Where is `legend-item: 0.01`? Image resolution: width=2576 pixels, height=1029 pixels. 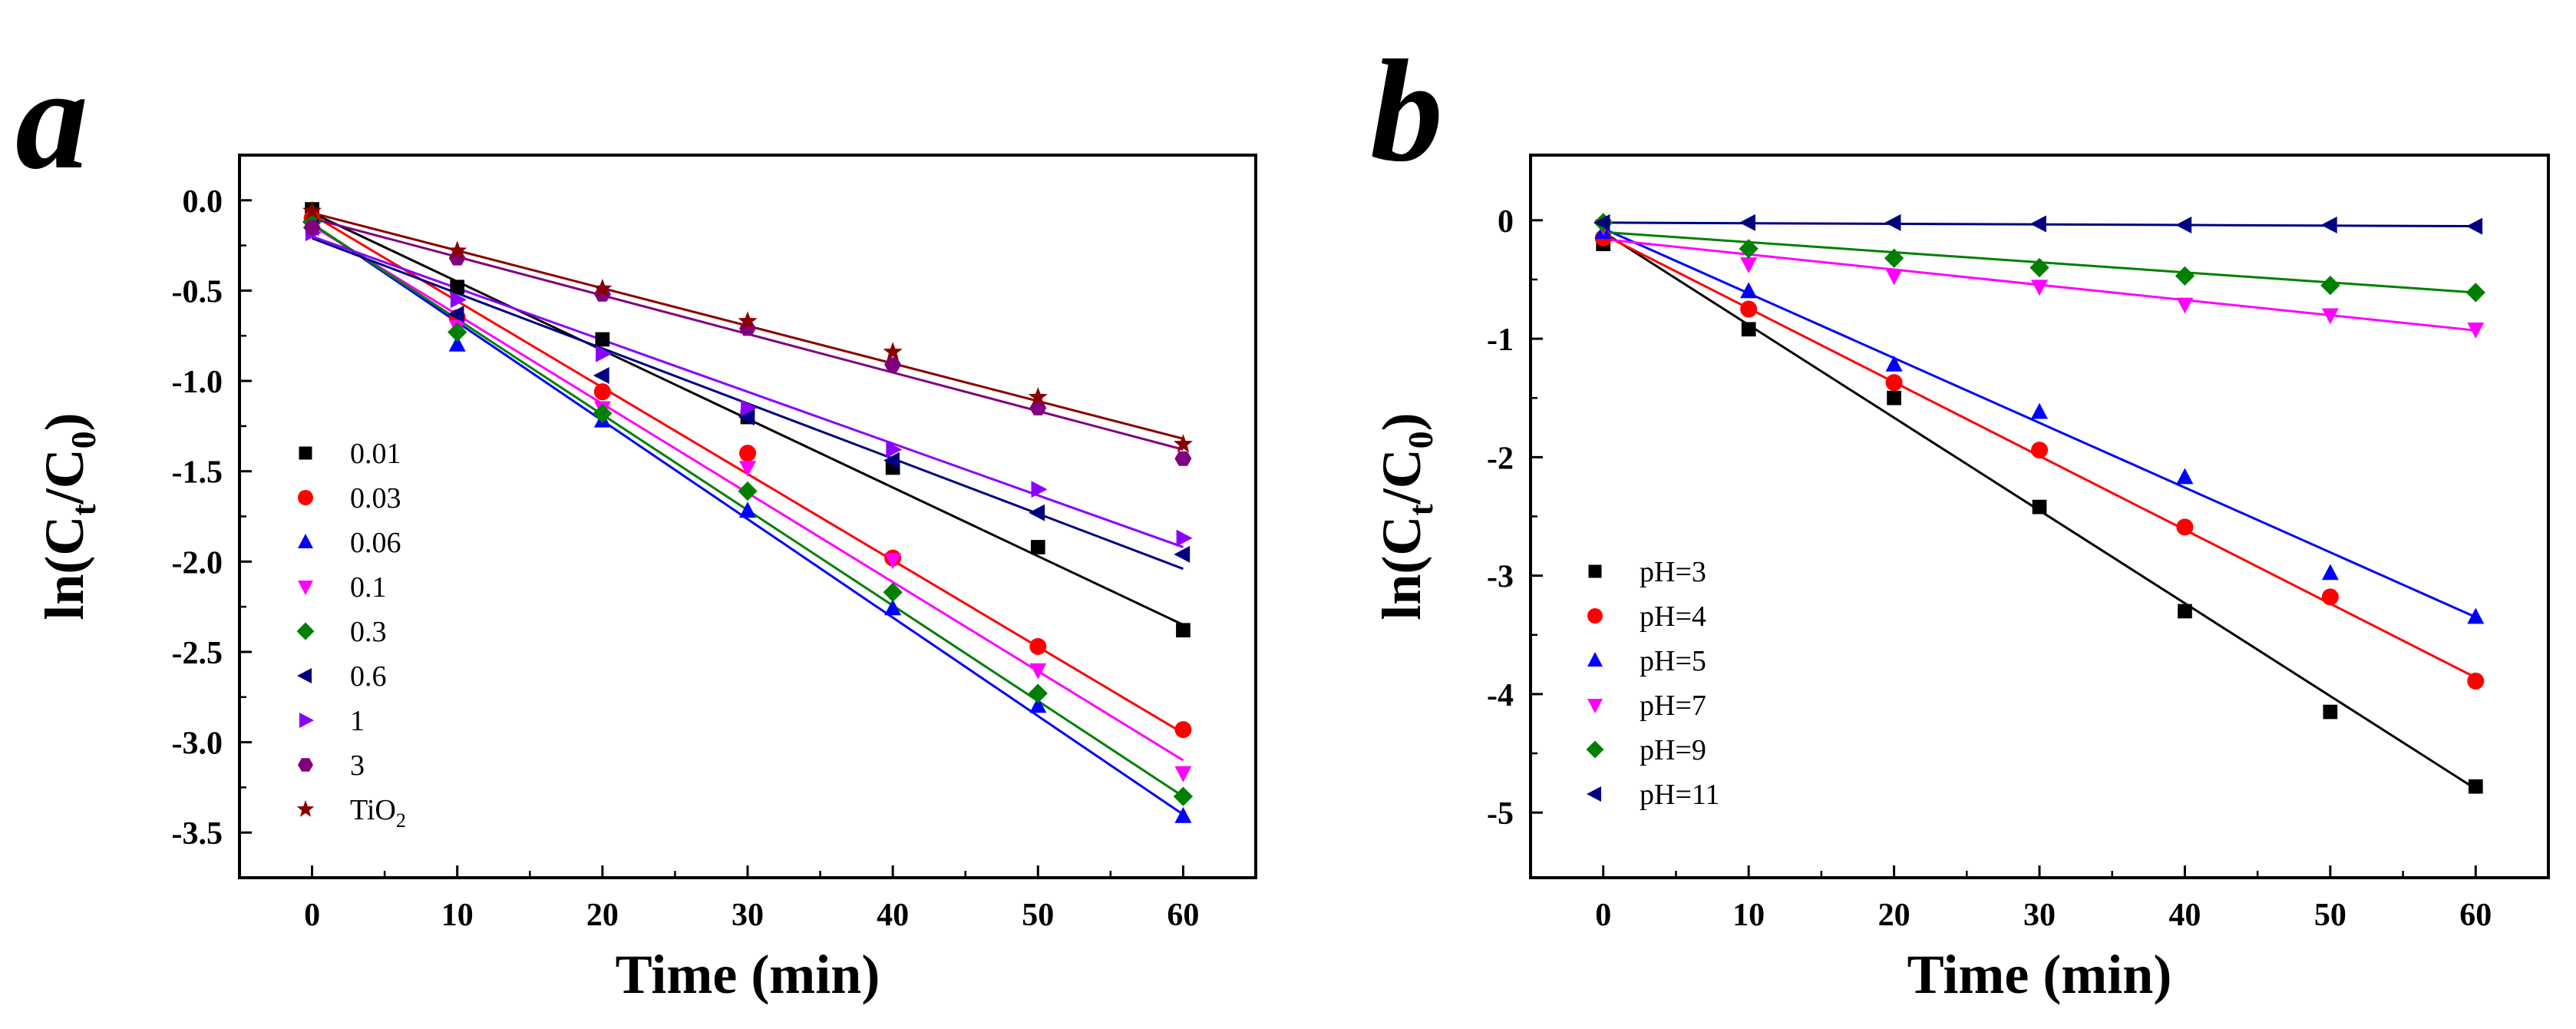
legend-item: 0.01 is located at coordinates (350, 454).